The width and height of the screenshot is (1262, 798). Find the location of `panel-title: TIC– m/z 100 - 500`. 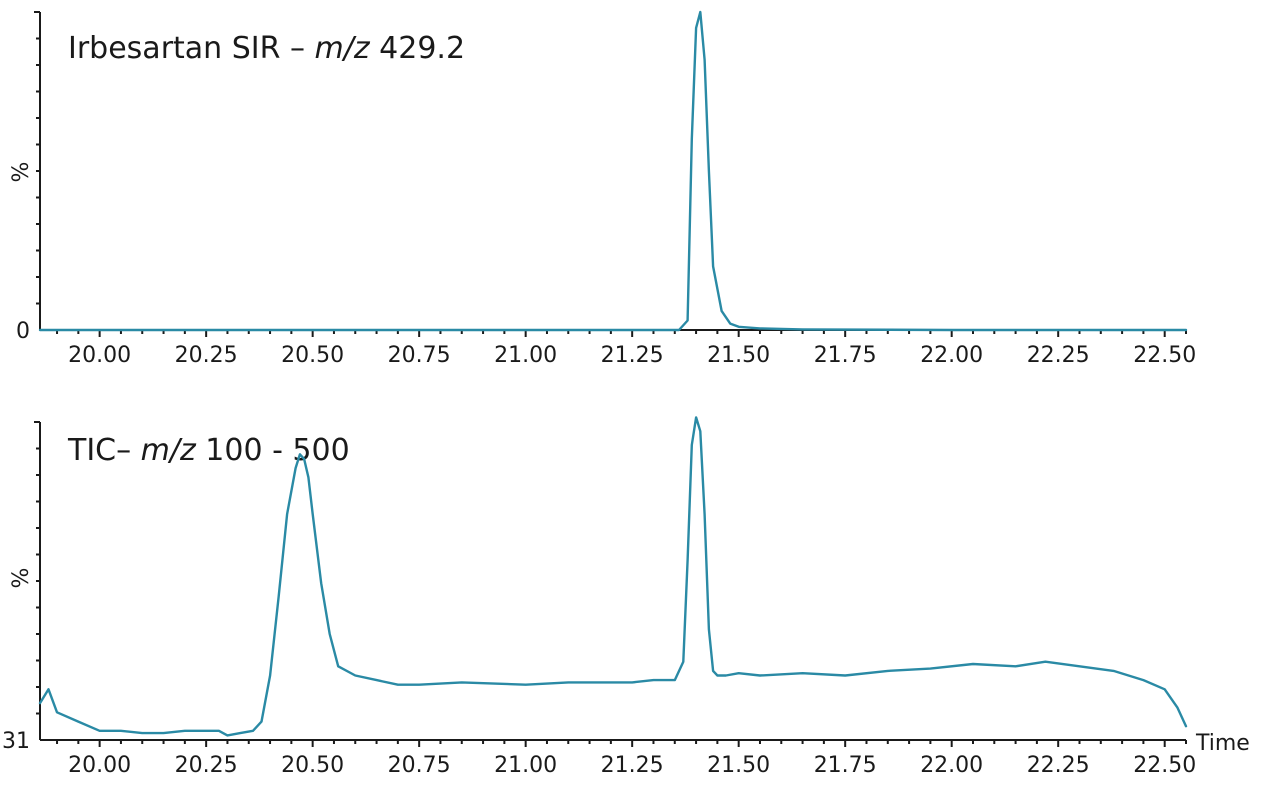

panel-title: TIC– m/z 100 - 500 is located at coordinates (208, 450).